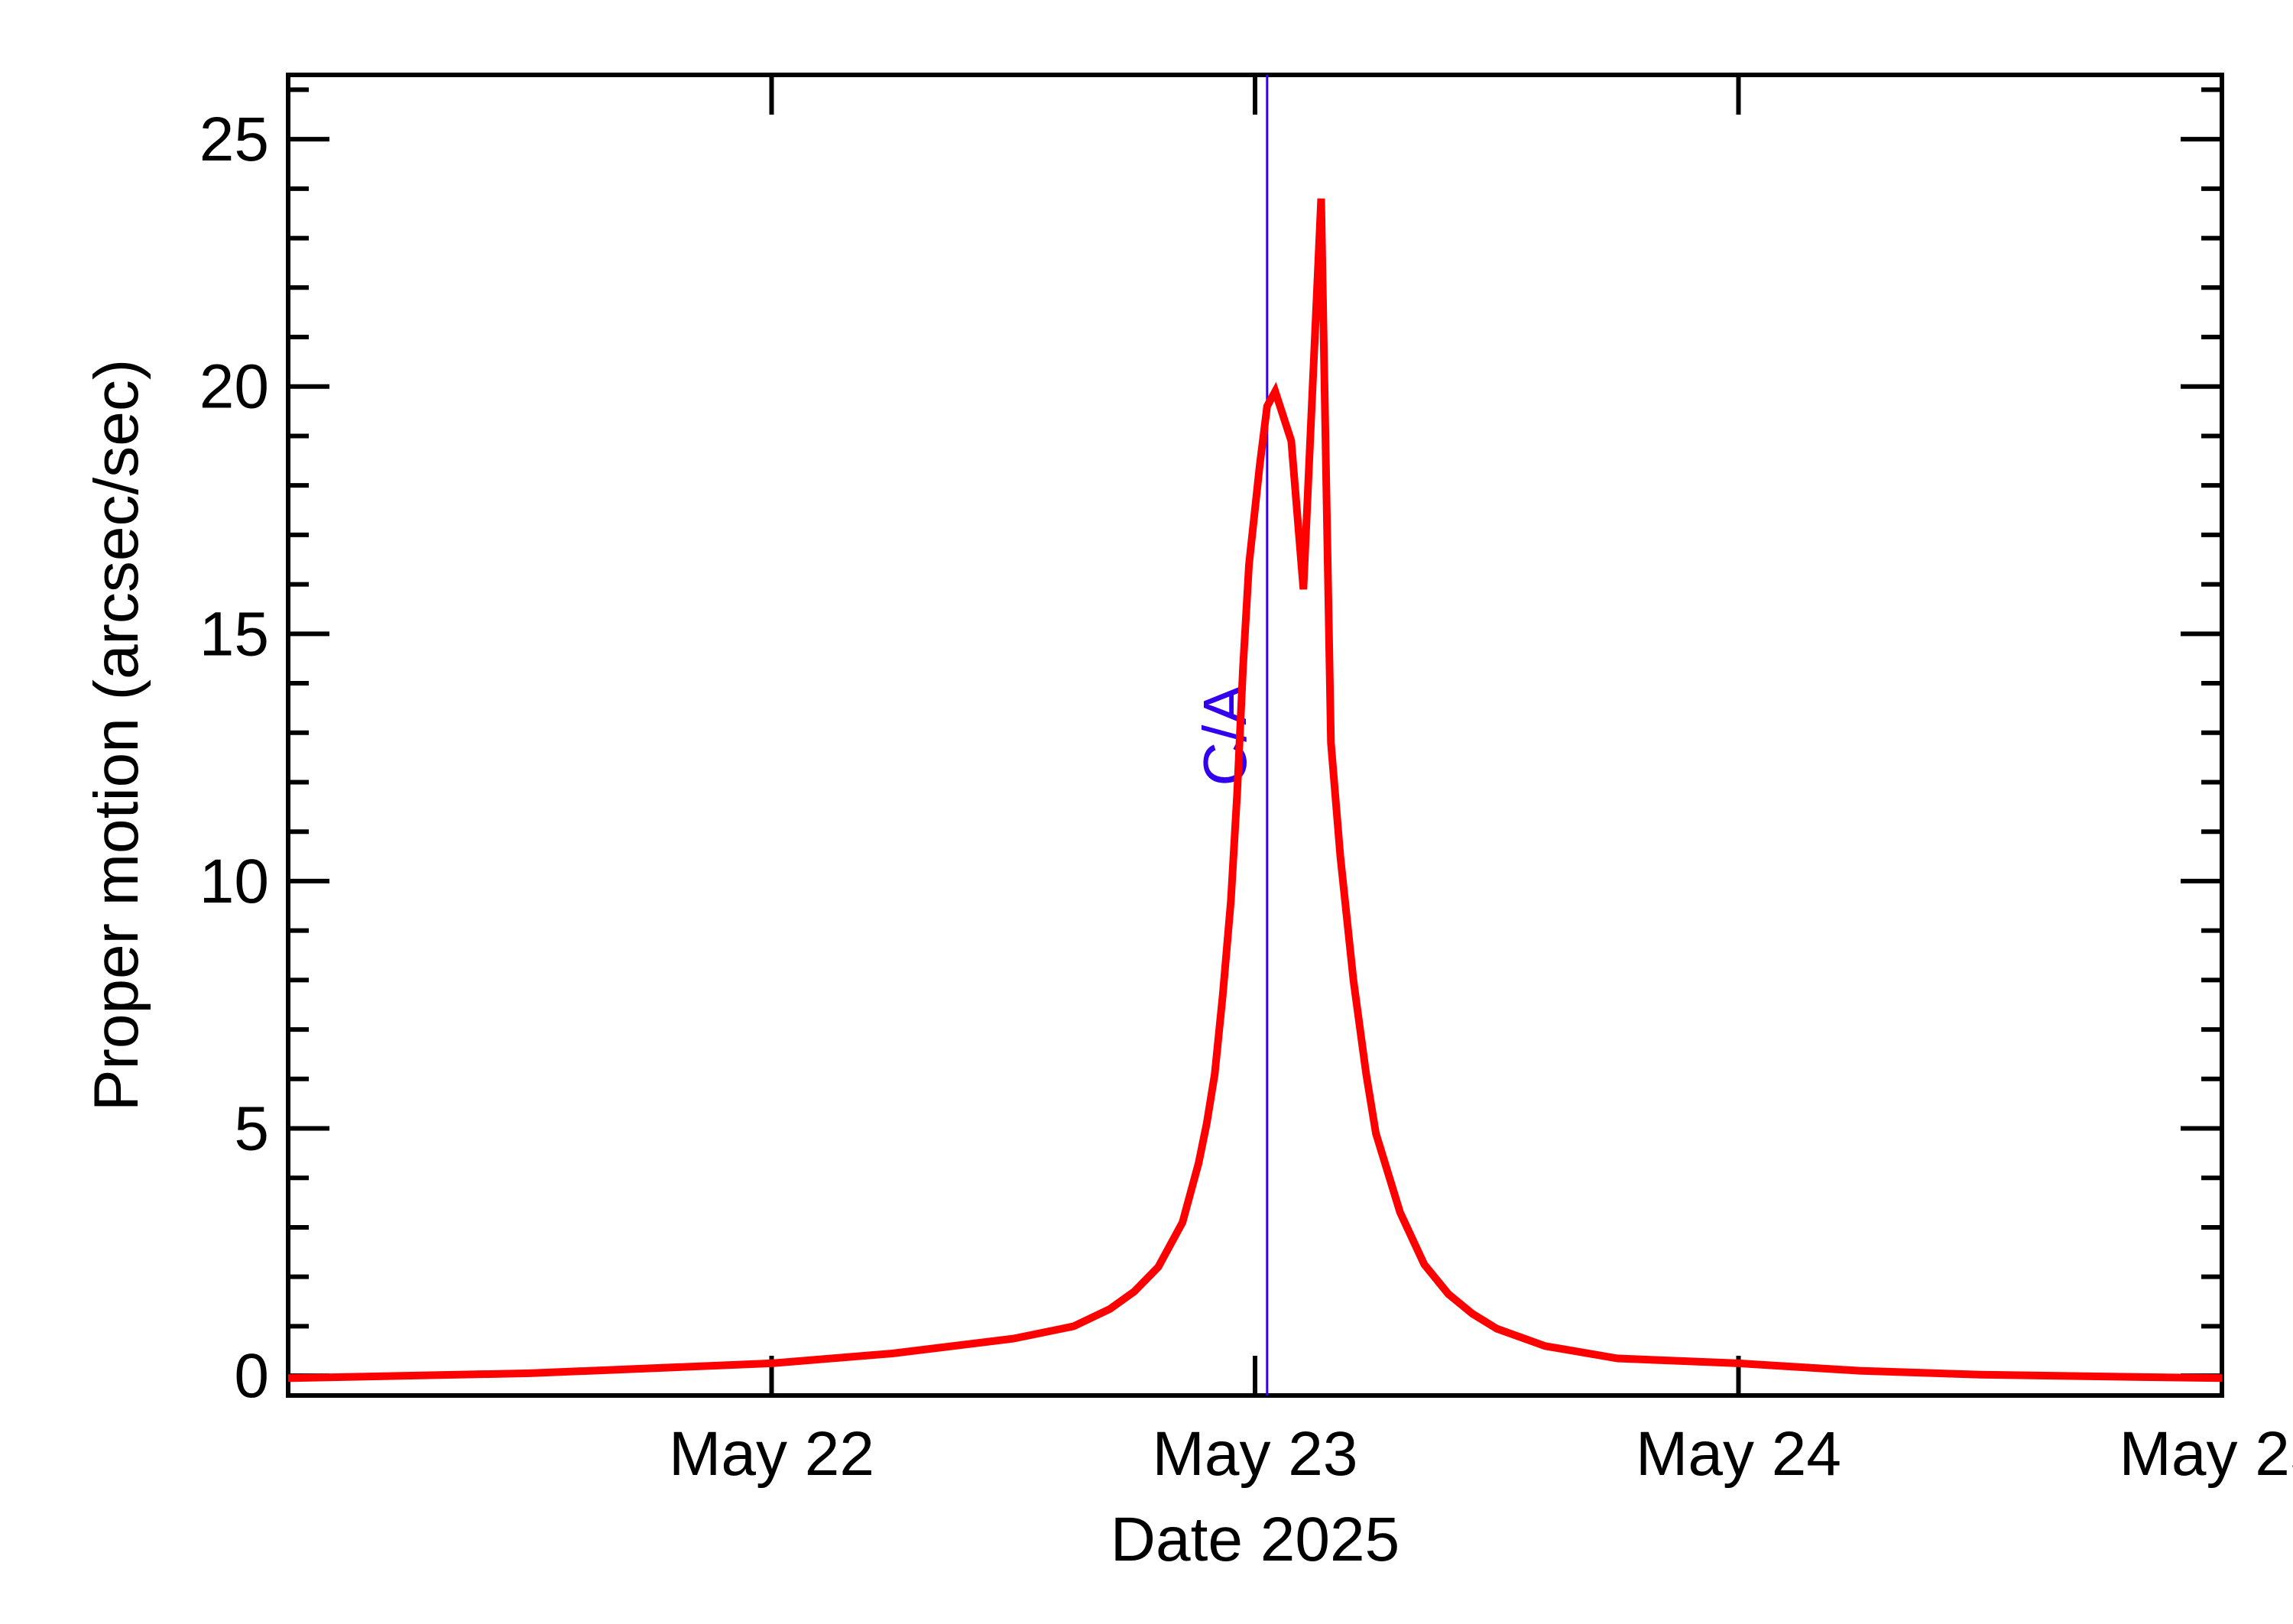 The image size is (2293, 1624). What do you see at coordinates (251, 1129) in the screenshot?
I see `y-tick-label: 5` at bounding box center [251, 1129].